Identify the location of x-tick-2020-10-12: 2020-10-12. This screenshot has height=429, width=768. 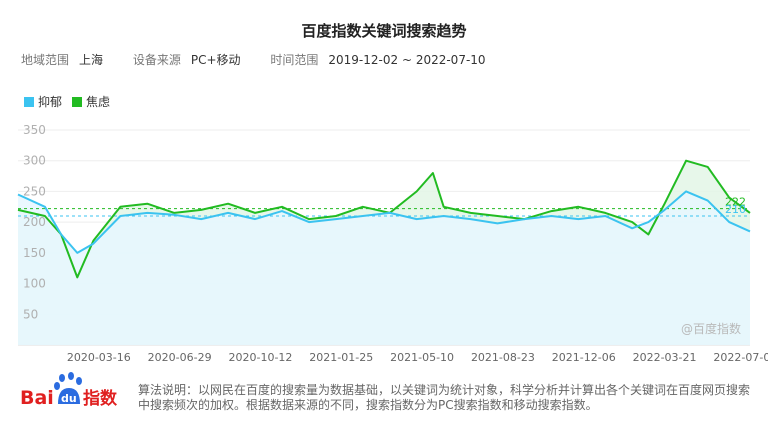
(260, 357).